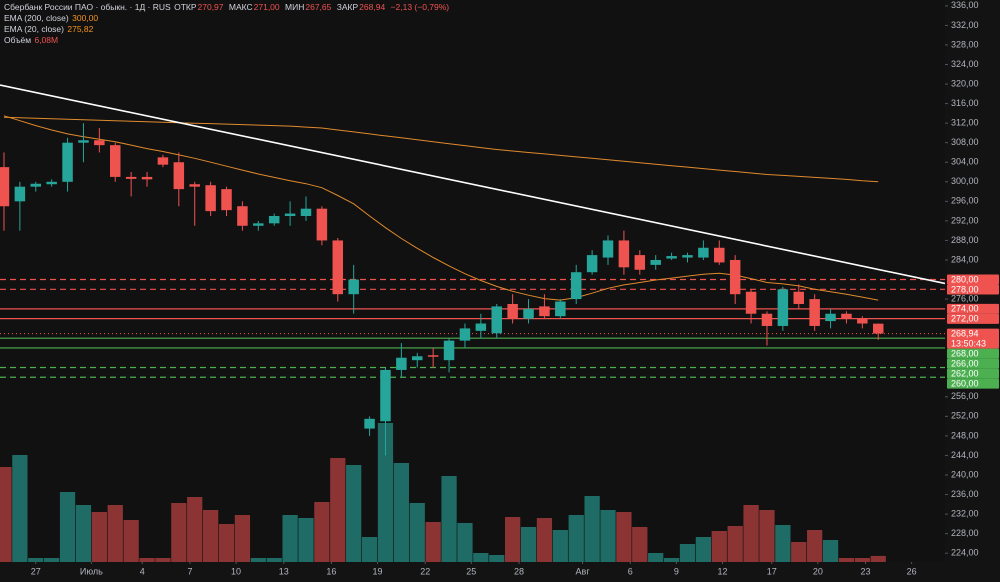 The width and height of the screenshot is (1000, 582). I want to click on x-tick-label: Авг, so click(583, 571).